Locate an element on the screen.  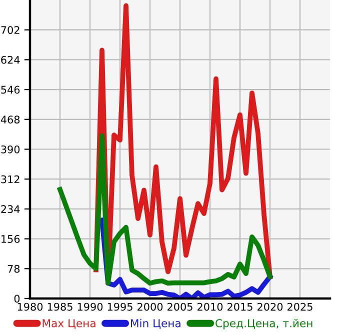
y-tick-label: 156 is located at coordinates (11, 239).